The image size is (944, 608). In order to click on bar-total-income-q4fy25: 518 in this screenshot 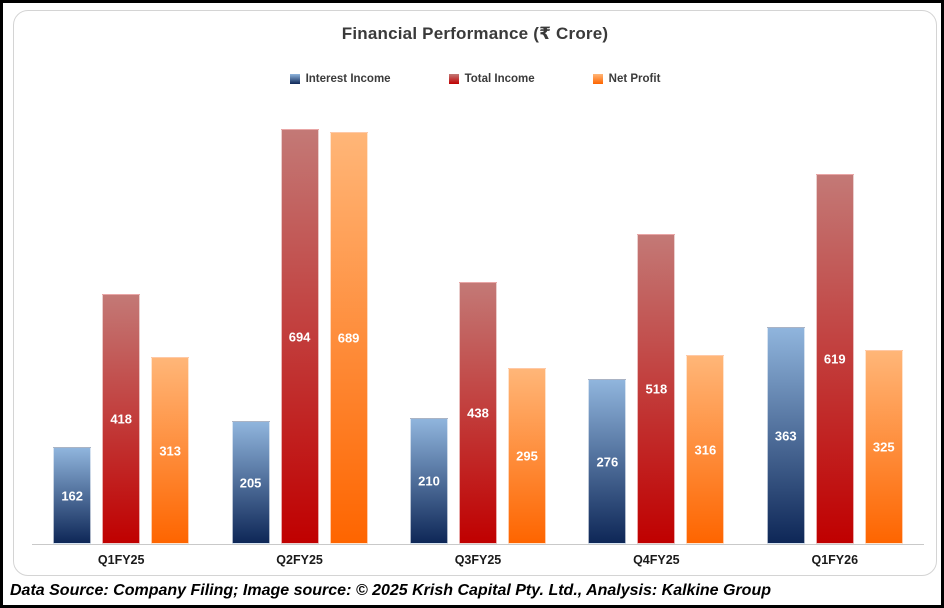, I will do `click(656, 389)`.